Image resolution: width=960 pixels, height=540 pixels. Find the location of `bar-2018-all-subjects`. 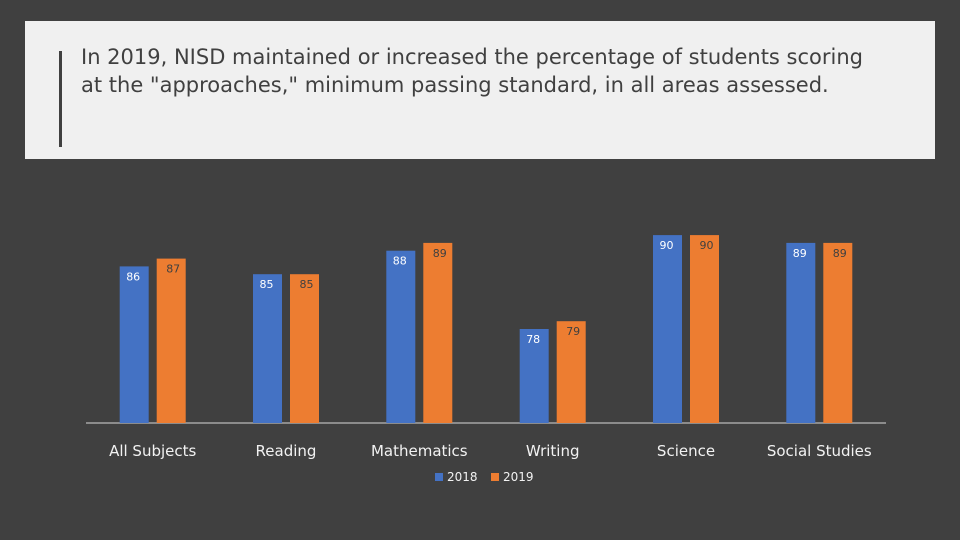

bar-2018-all-subjects is located at coordinates (134, 344).